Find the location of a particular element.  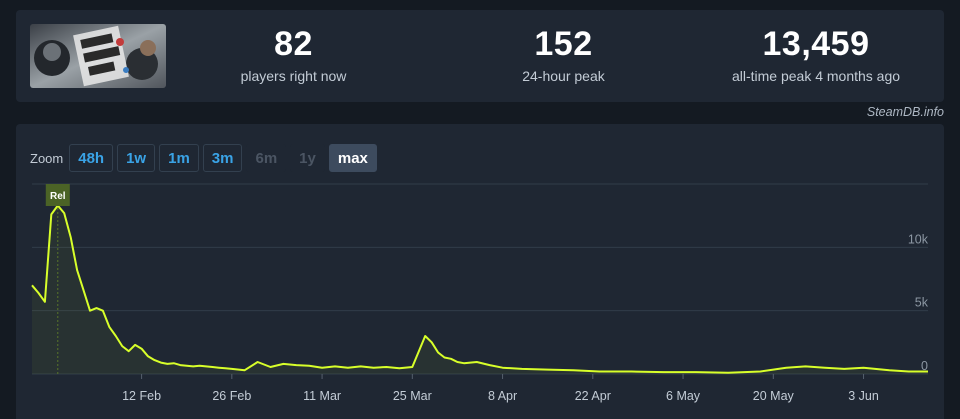

zoom-6m-button: 6m is located at coordinates (266, 158).